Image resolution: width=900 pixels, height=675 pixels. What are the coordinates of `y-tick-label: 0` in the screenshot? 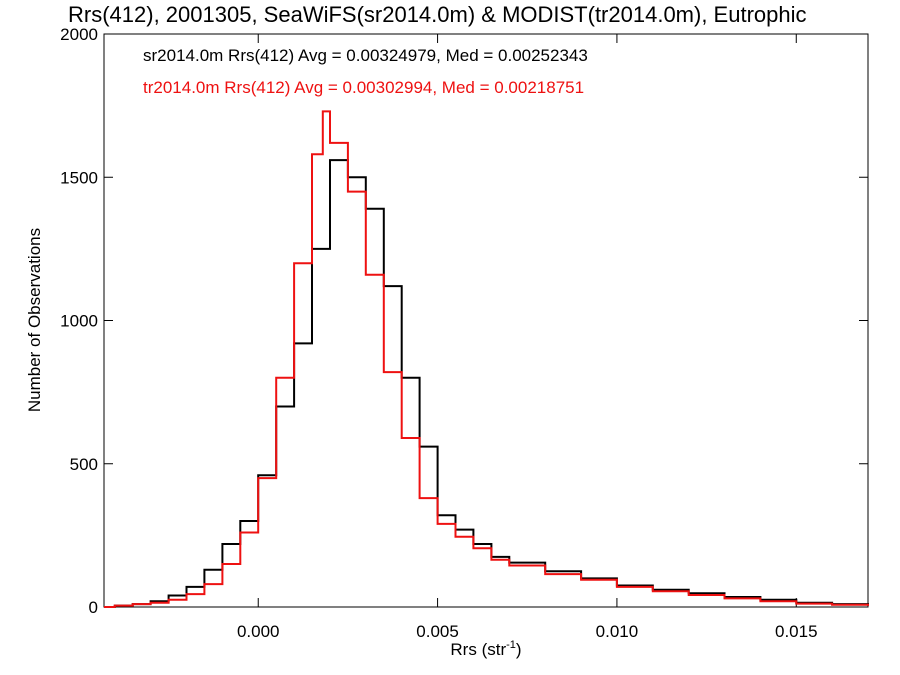 It's located at (93, 607).